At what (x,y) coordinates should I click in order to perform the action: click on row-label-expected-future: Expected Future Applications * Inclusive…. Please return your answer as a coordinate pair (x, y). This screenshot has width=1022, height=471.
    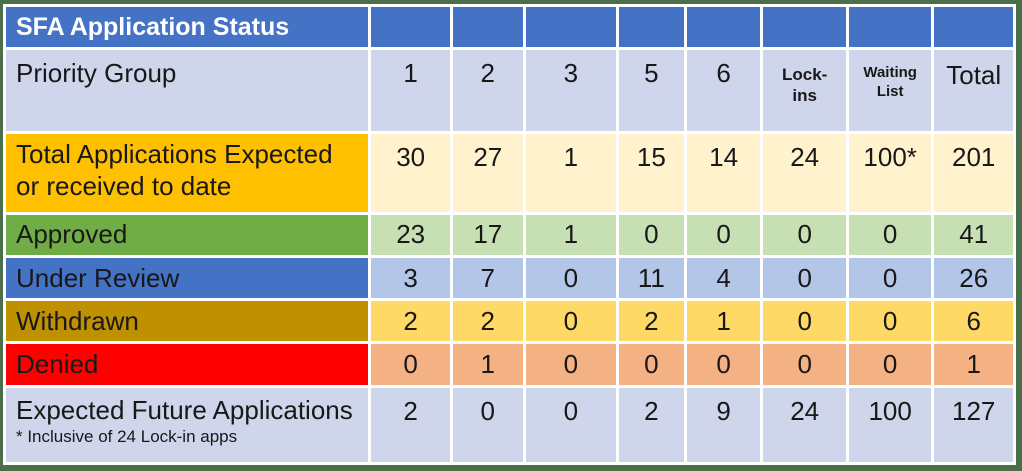
    Looking at the image, I should click on (187, 424).